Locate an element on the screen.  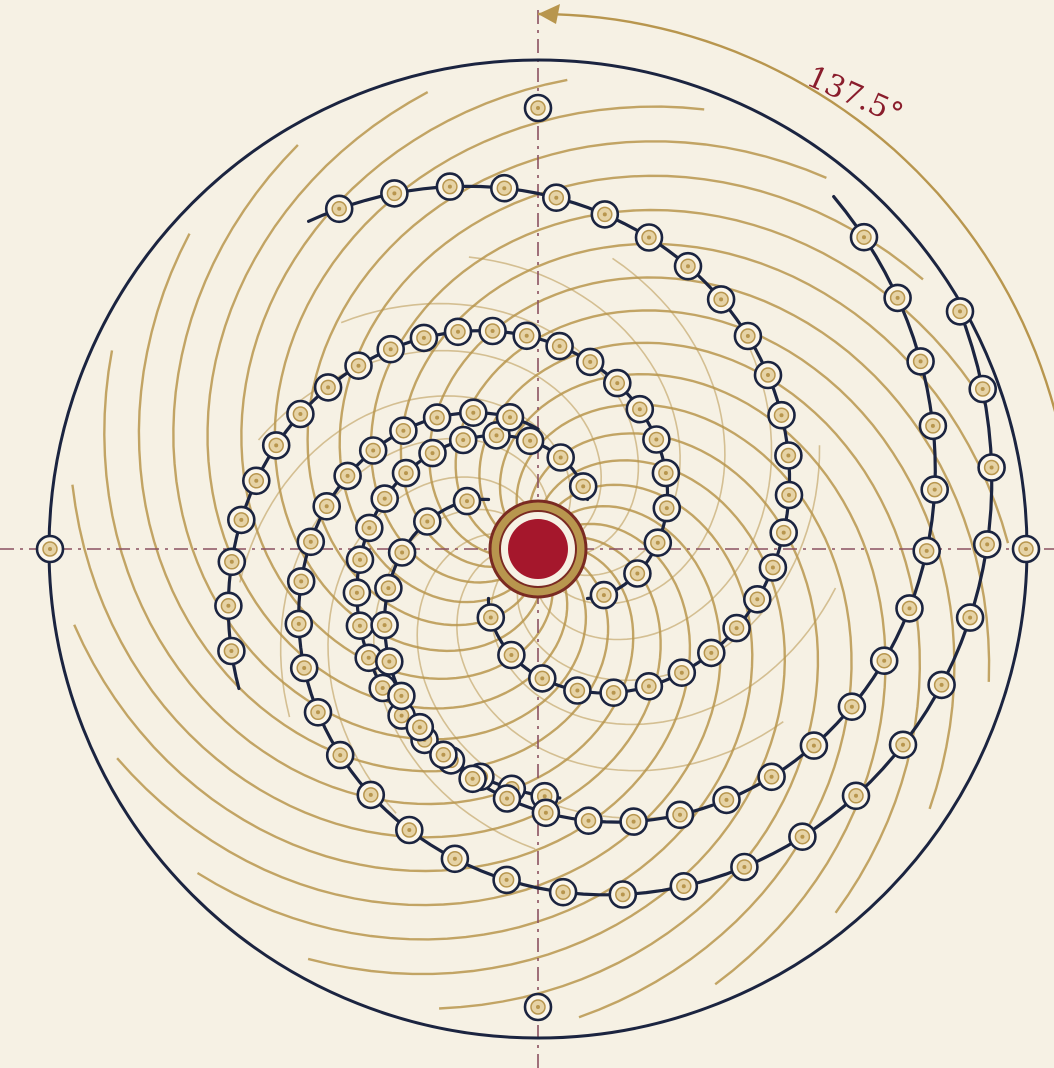
arrow-head-icon is located at coordinates (549, 14).